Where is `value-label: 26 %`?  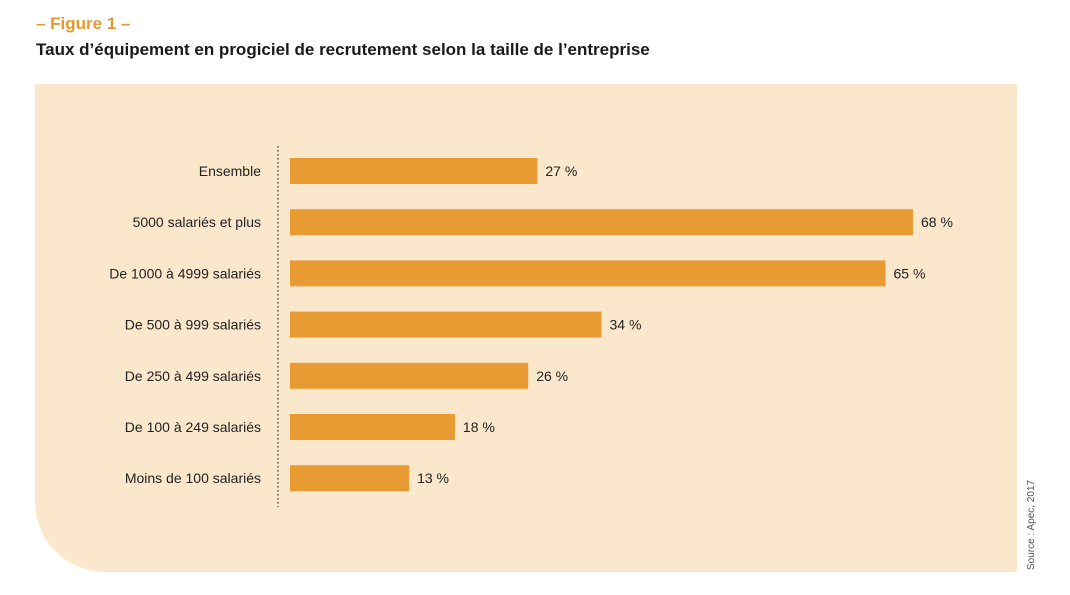
value-label: 26 % is located at coordinates (552, 376).